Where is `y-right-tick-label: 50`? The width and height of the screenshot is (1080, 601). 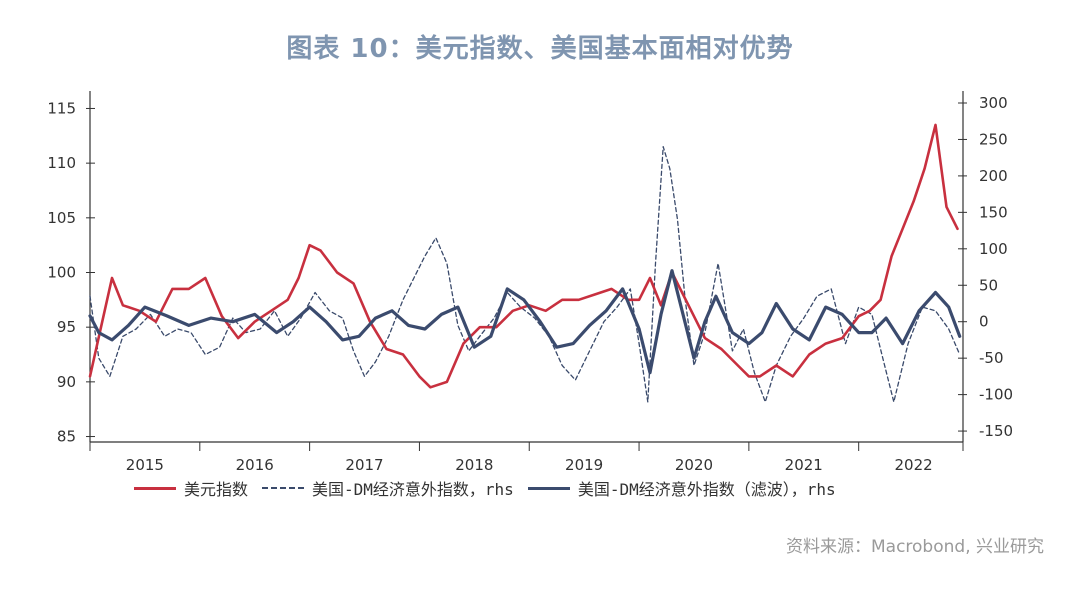
y-right-tick-label: 50 is located at coordinates (988, 285).